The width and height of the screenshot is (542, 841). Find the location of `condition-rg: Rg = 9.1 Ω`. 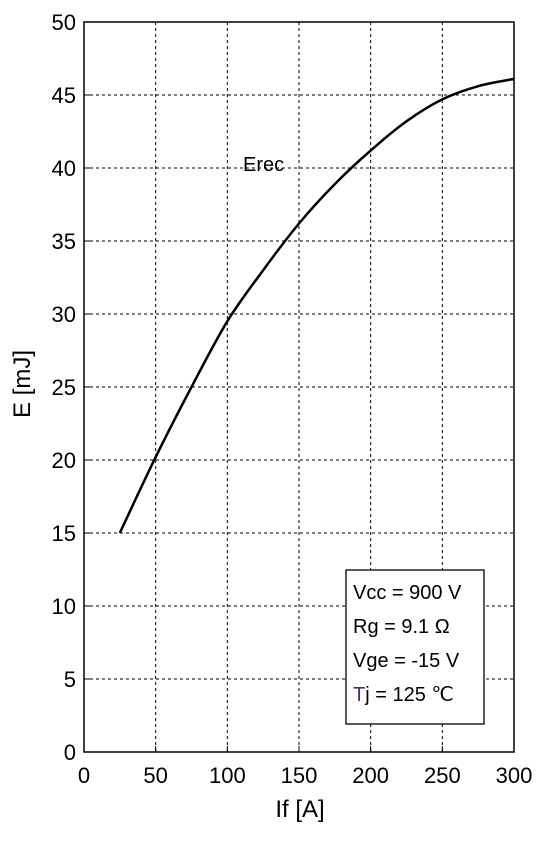

condition-rg: Rg = 9.1 Ω is located at coordinates (401, 627).